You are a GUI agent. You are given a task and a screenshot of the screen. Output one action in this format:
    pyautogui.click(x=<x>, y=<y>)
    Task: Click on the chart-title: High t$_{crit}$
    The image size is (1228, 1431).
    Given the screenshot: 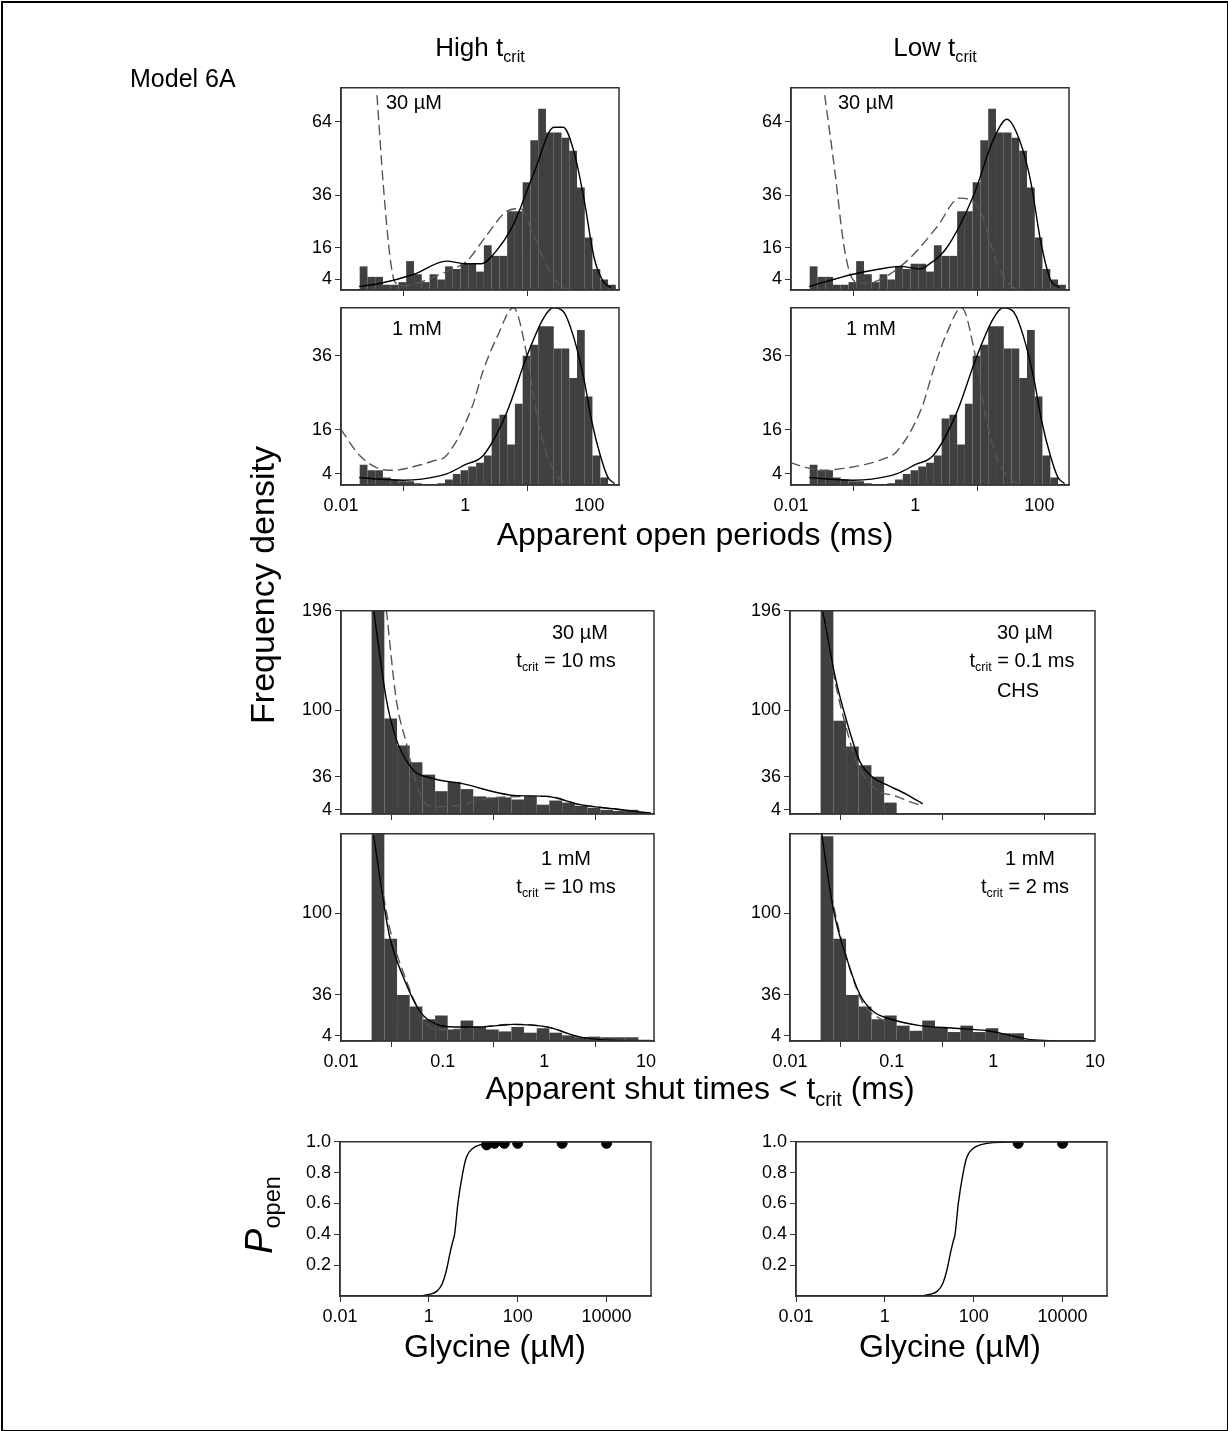 What is the action you would take?
    pyautogui.click(x=480, y=48)
    